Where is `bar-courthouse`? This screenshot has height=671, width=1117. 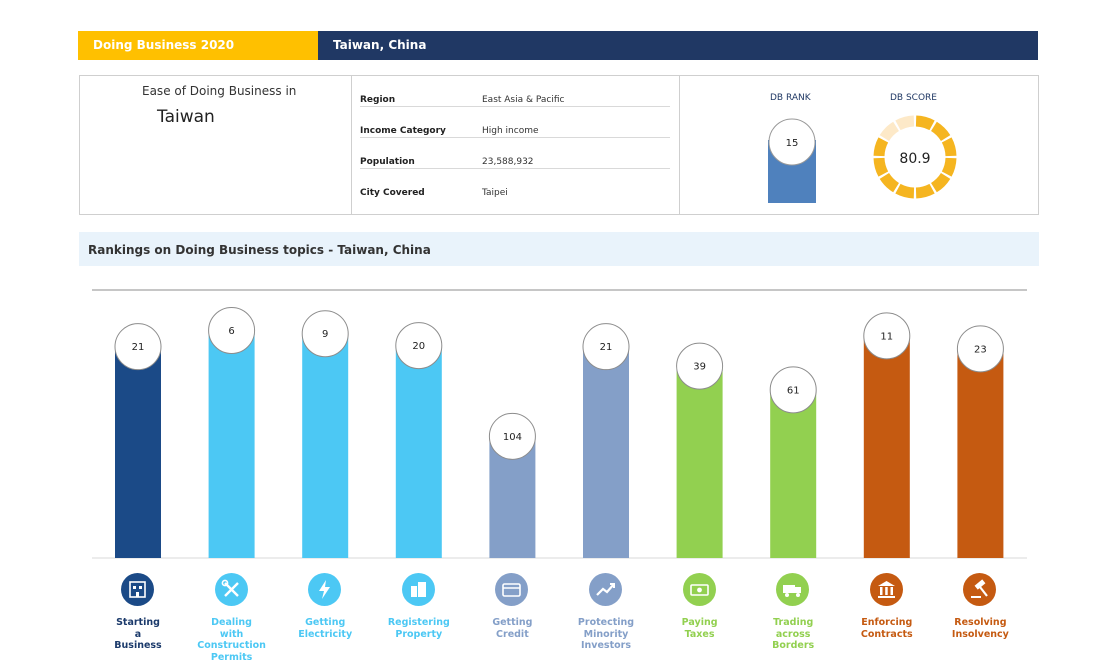 bar-courthouse is located at coordinates (886, 446).